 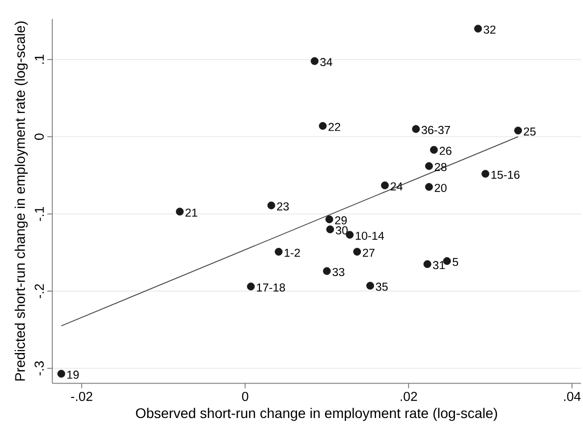 What do you see at coordinates (439, 265) in the screenshot?
I see `annotation: 31` at bounding box center [439, 265].